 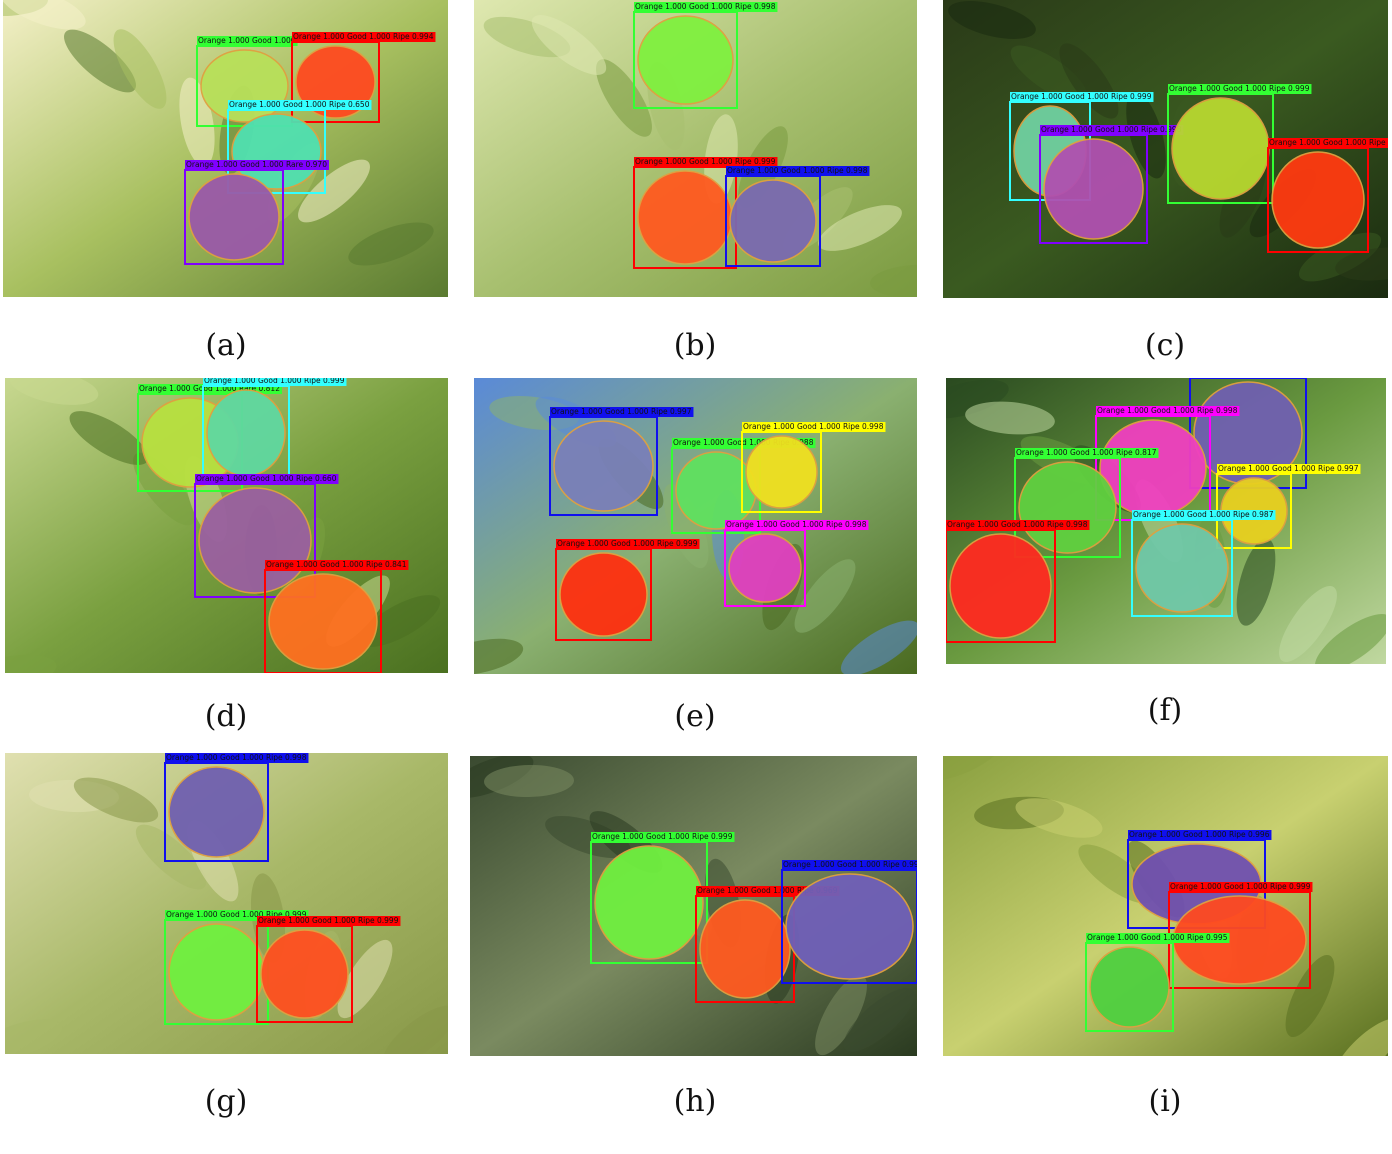 I want to click on detection-label: Orange 1.000 Good 1.000 Rare 0.970, so click(x=256, y=164).